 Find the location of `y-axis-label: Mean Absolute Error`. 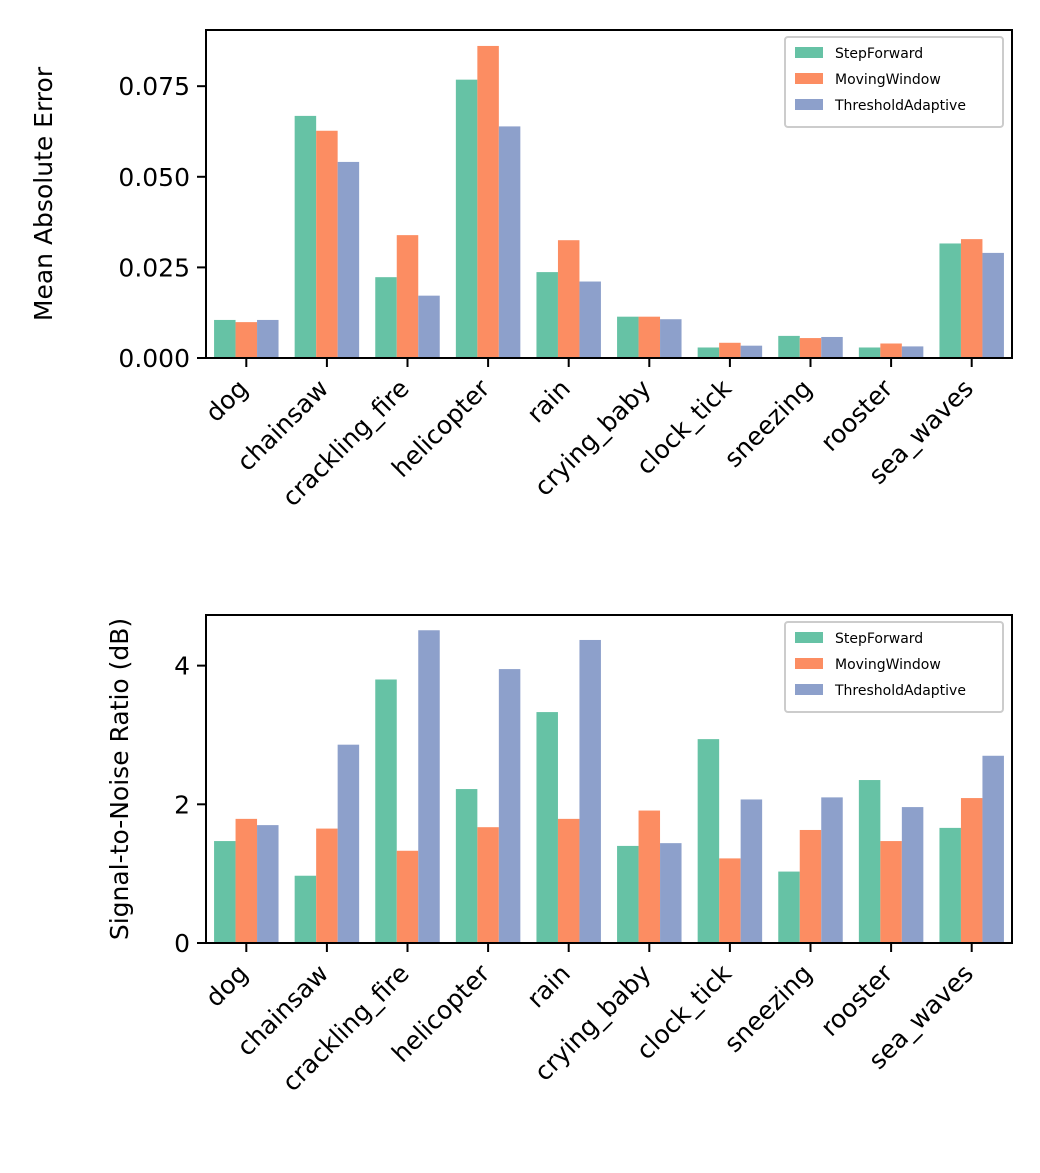

y-axis-label: Mean Absolute Error is located at coordinates (43, 193).